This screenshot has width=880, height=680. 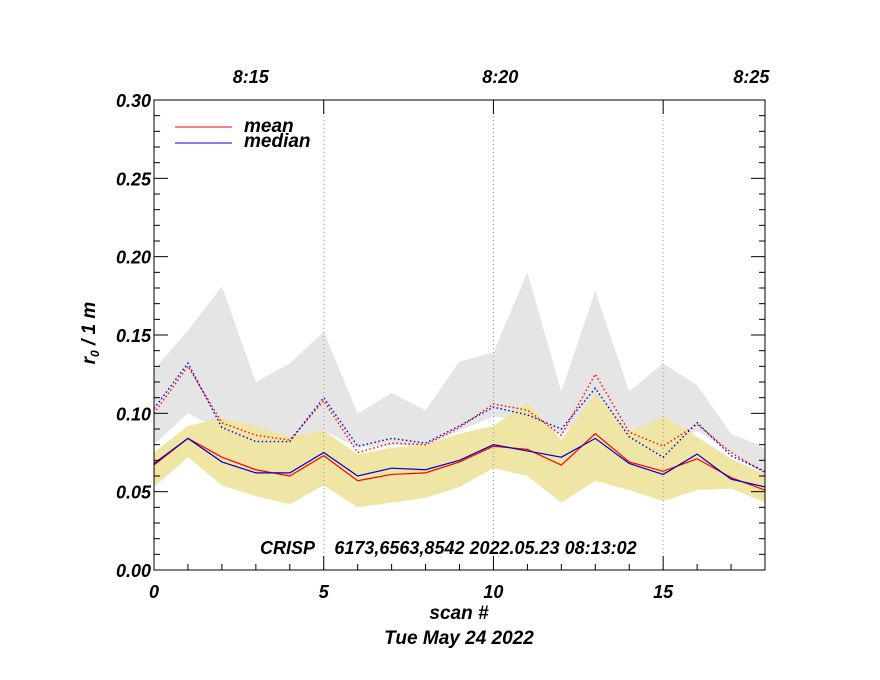 I want to click on top-tick-label-0: 8:15, so click(x=251, y=77).